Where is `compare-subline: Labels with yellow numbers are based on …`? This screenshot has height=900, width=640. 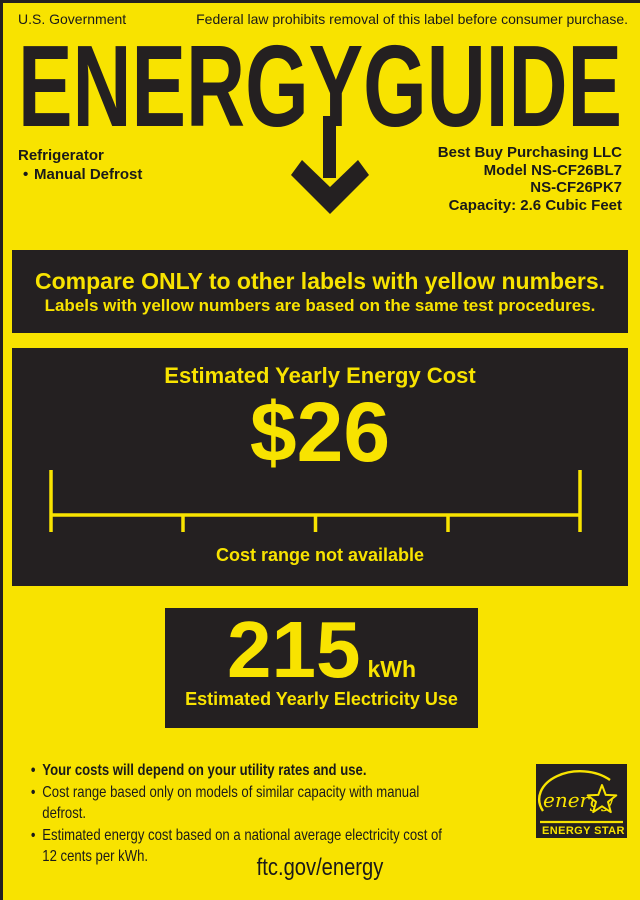 compare-subline: Labels with yellow numbers are based on … is located at coordinates (320, 305).